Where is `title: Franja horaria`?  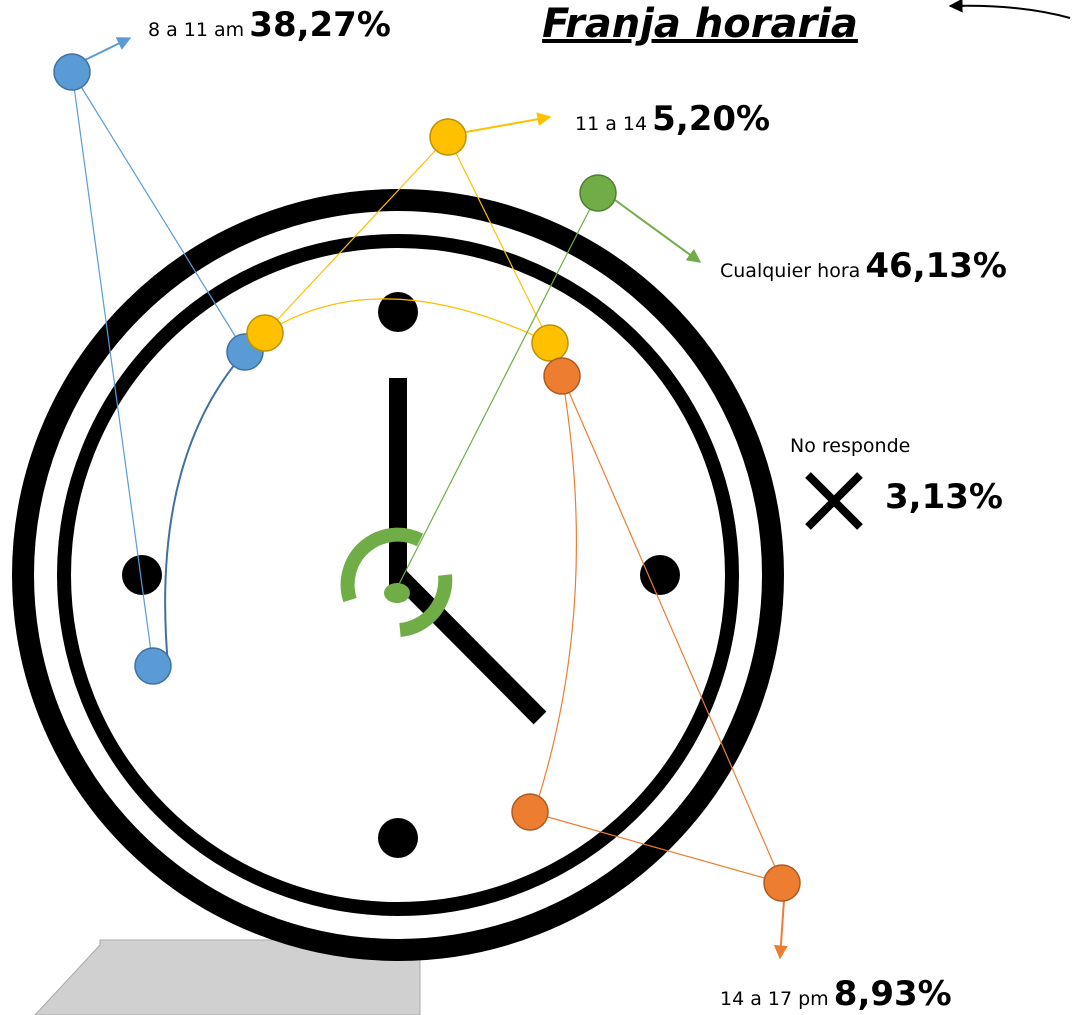
title: Franja horaria is located at coordinates (700, 24).